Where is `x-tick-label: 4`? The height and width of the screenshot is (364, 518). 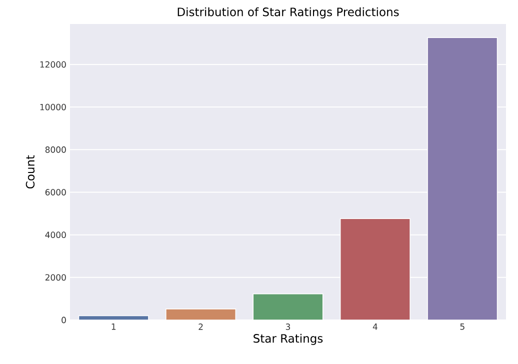
x-tick-label: 4 is located at coordinates (375, 327).